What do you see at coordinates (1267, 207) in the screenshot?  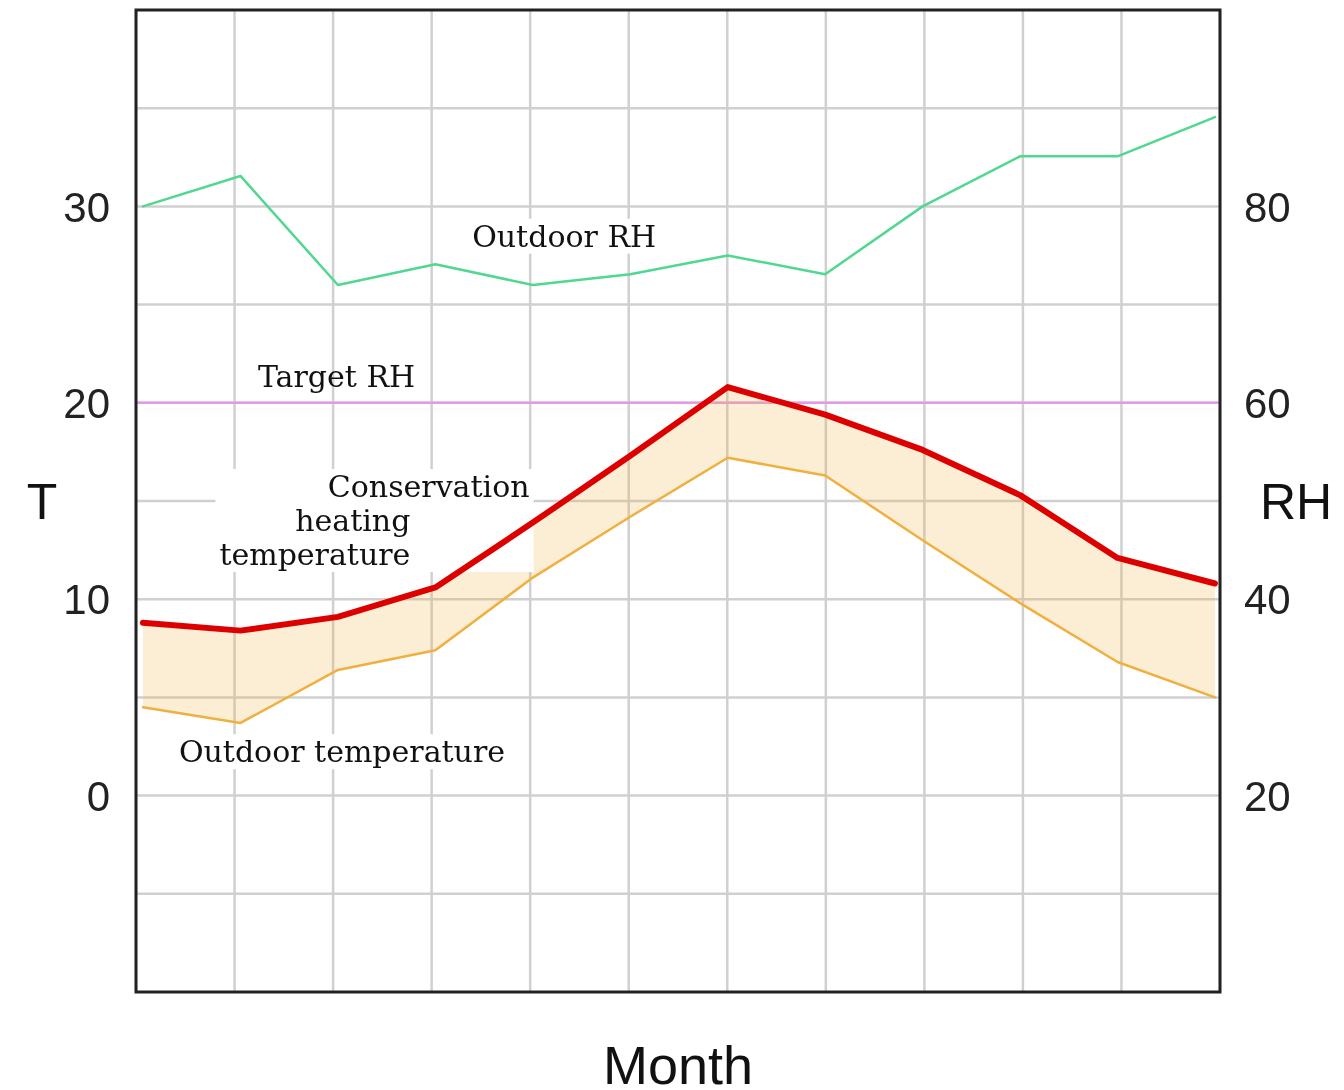 I see `y2-tick-label: 80` at bounding box center [1267, 207].